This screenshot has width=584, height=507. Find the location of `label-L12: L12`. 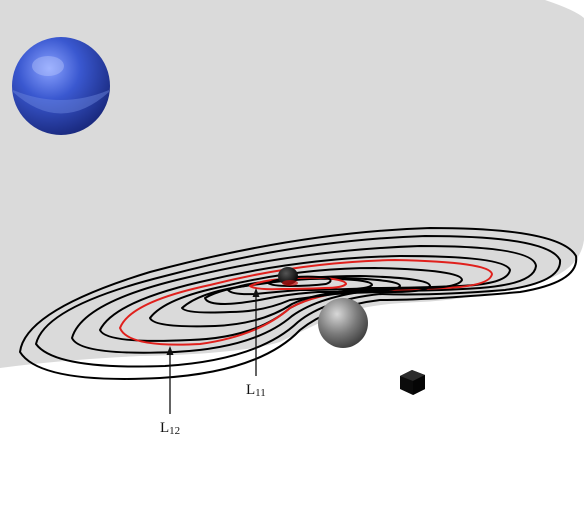

label-L12: L12 is located at coordinates (170, 428).